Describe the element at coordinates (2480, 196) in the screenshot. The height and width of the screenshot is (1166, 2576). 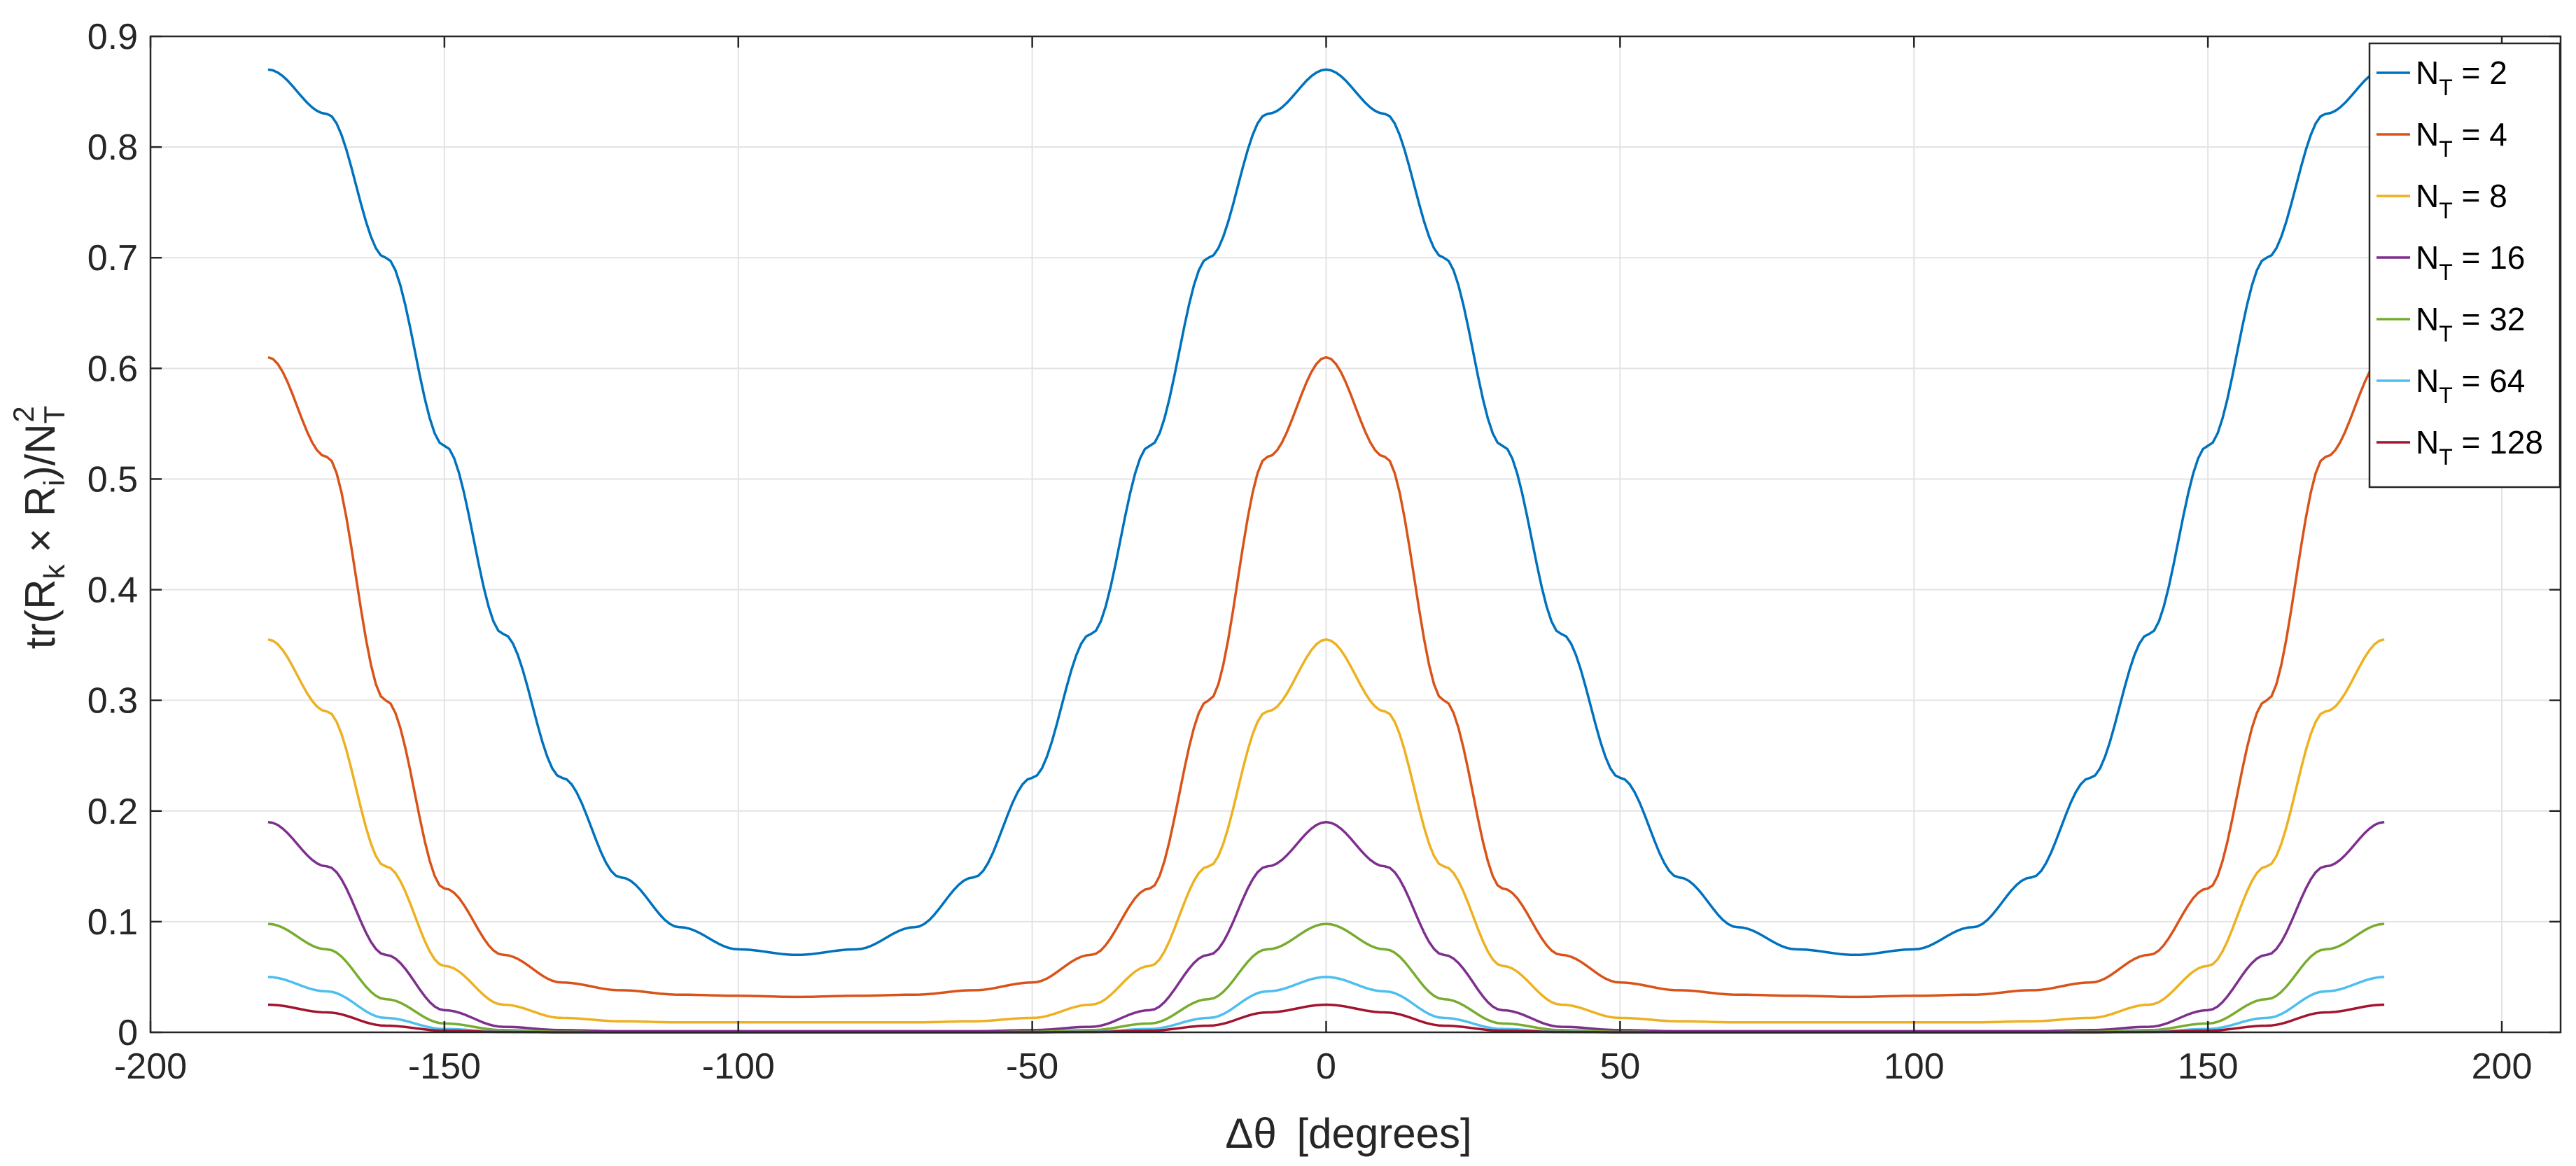
I see `legend-entry-value: = 8` at that location.